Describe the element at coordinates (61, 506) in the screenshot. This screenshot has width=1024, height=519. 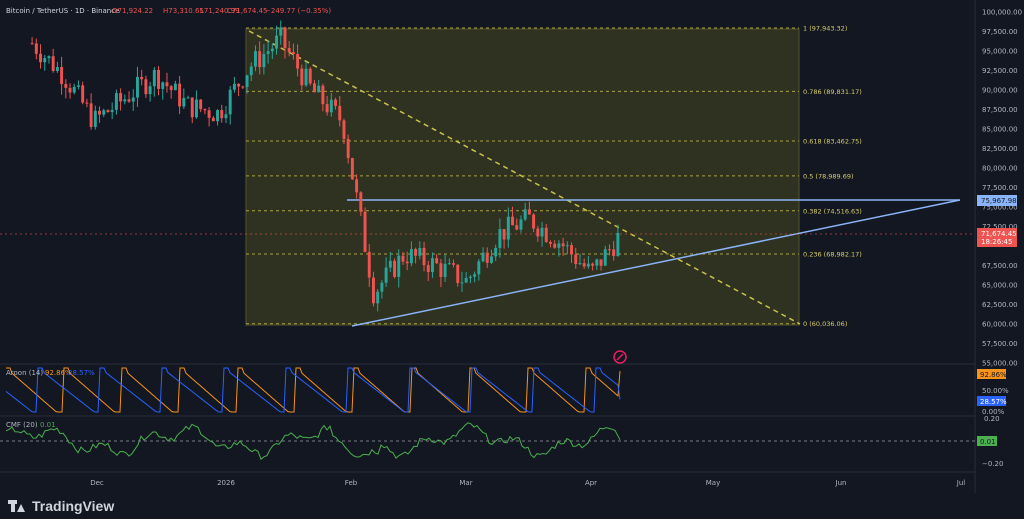
I see `tradingview-logo: TradingView` at that location.